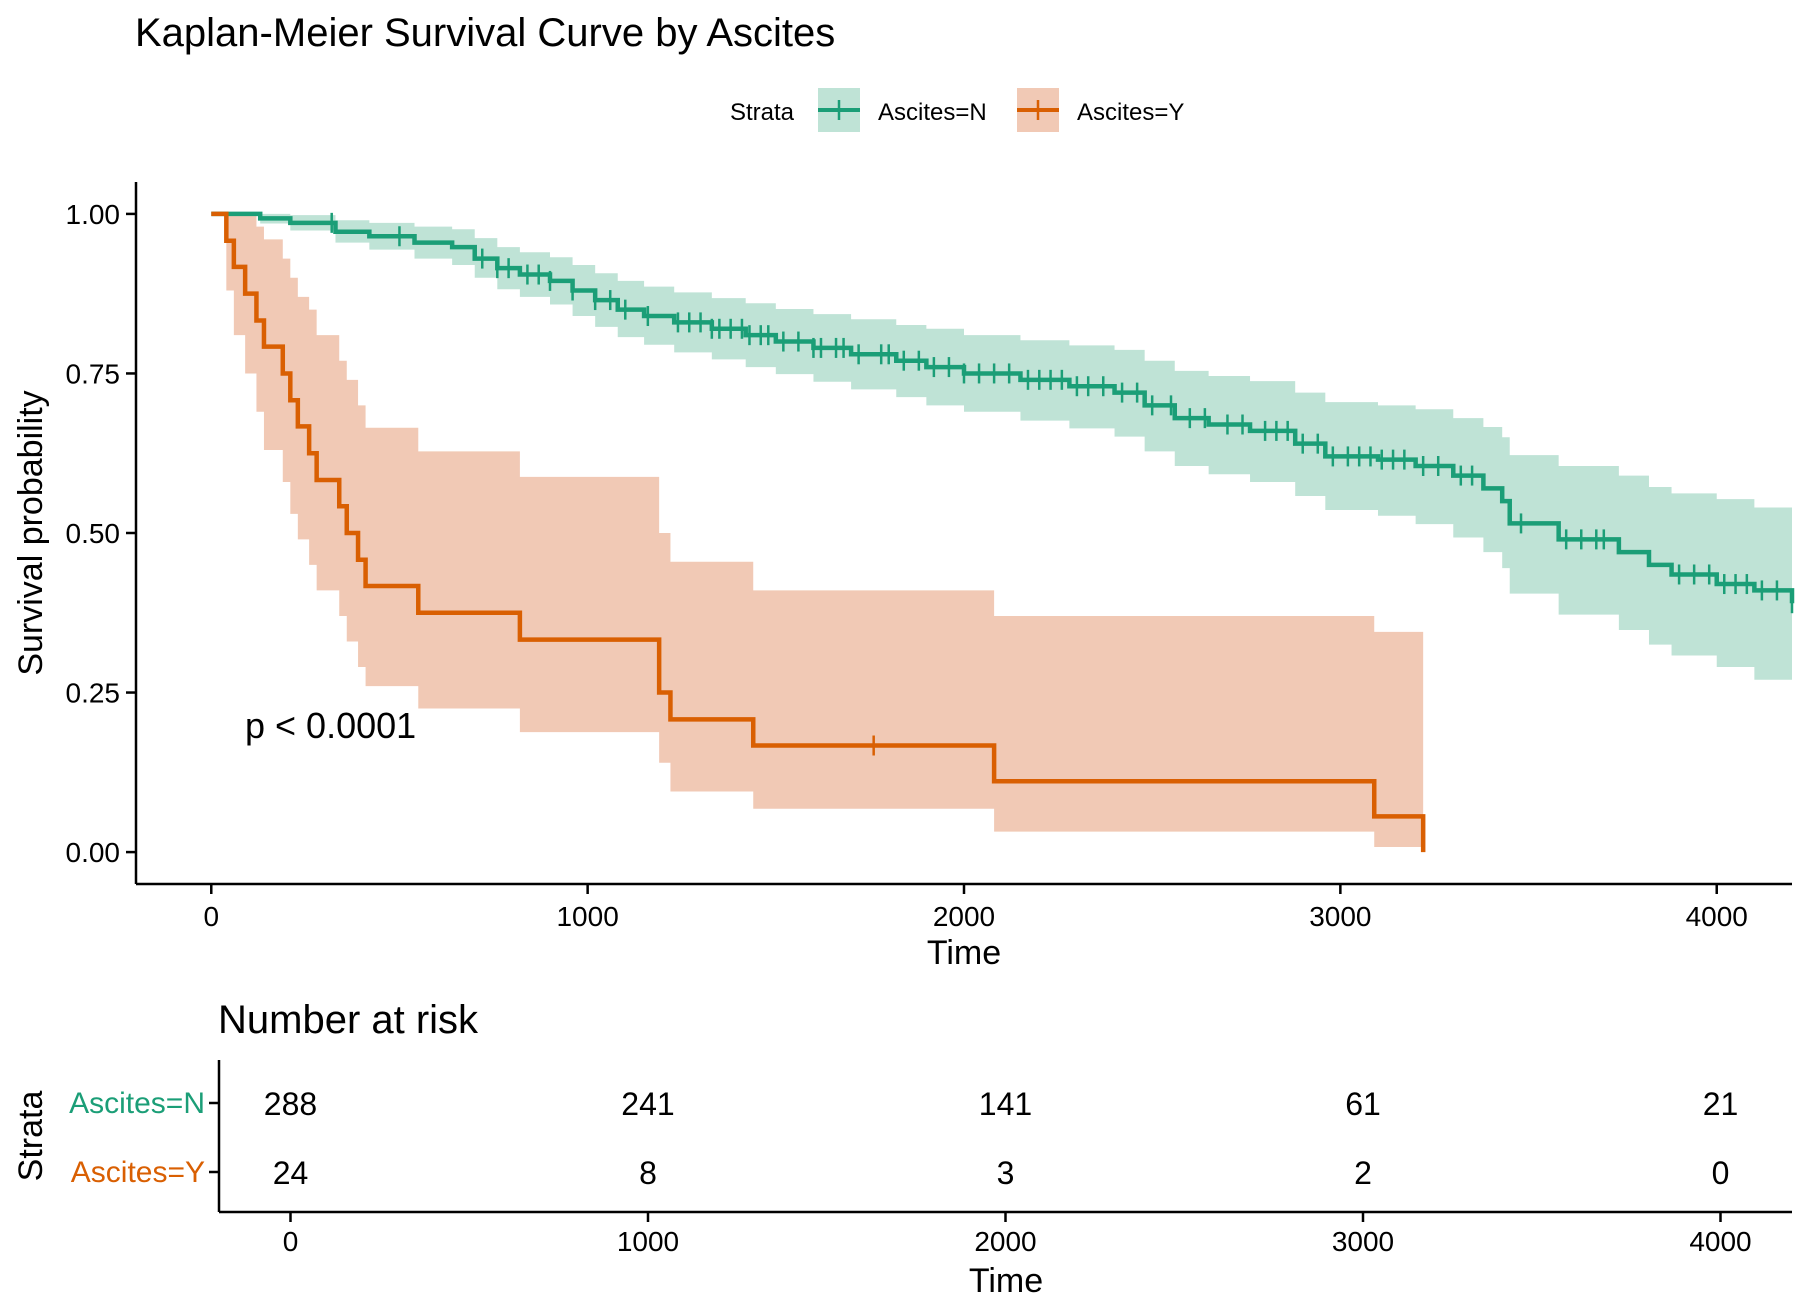 Image resolution: width=1798 pixels, height=1308 pixels. I want to click on risk-count-ascites-y: 2, so click(1363, 1173).